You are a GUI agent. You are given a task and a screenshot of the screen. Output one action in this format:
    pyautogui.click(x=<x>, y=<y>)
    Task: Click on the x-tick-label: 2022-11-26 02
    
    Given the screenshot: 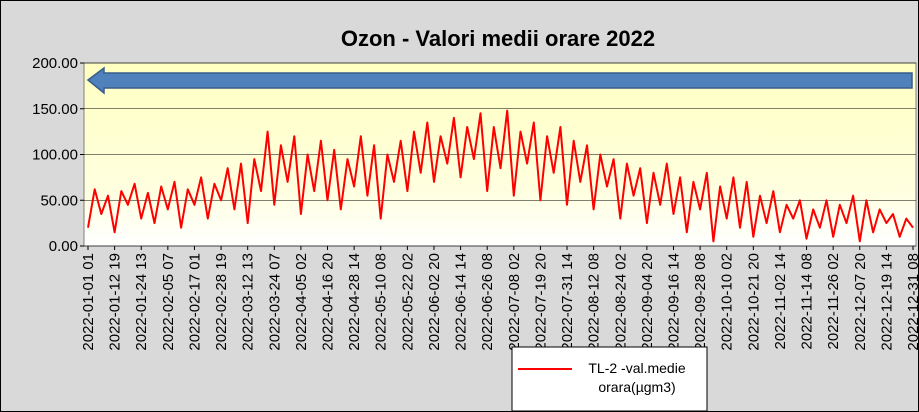 What is the action you would take?
    pyautogui.click(x=833, y=301)
    